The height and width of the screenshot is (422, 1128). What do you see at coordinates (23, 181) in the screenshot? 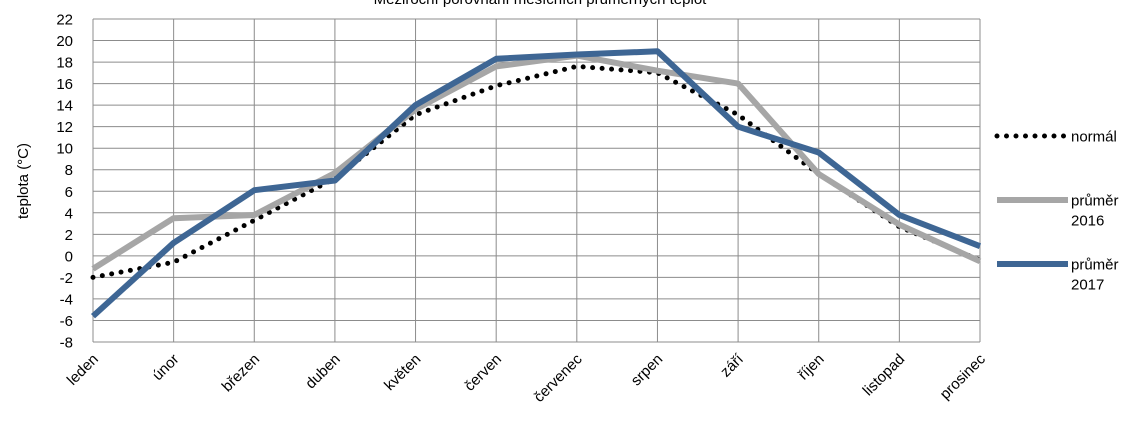
I see `y-axis-label: teplota (°C)` at bounding box center [23, 181].